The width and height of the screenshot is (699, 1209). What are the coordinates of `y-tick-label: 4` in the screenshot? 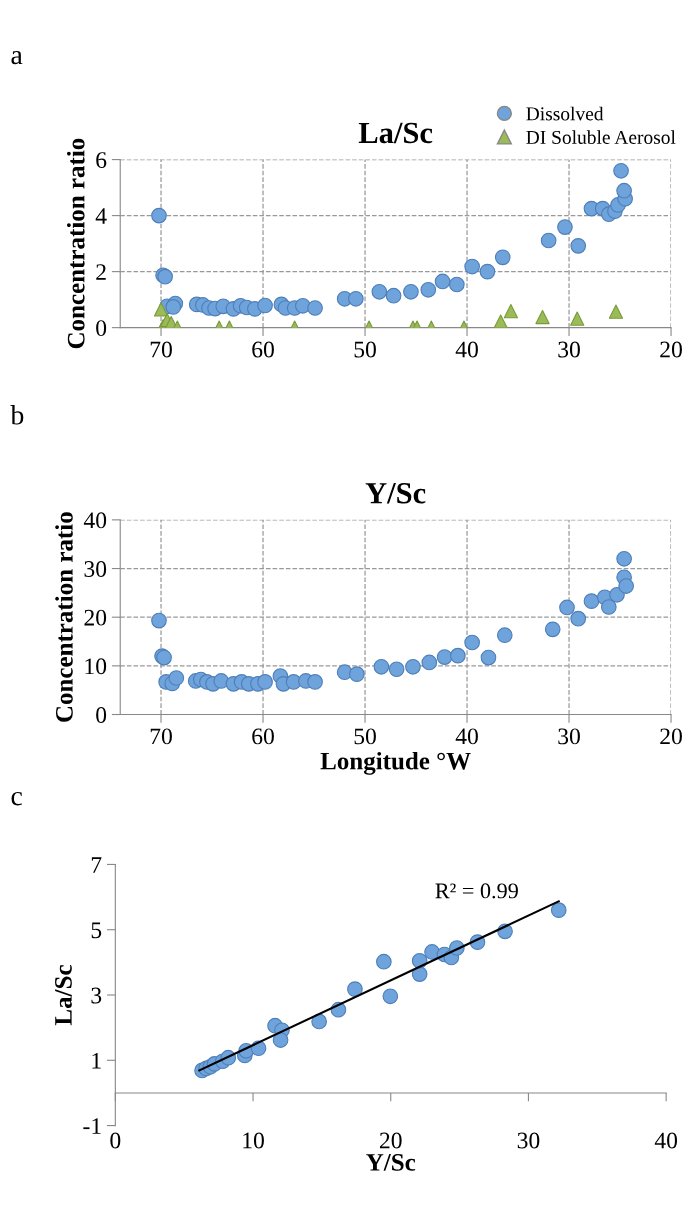 It's located at (101, 216).